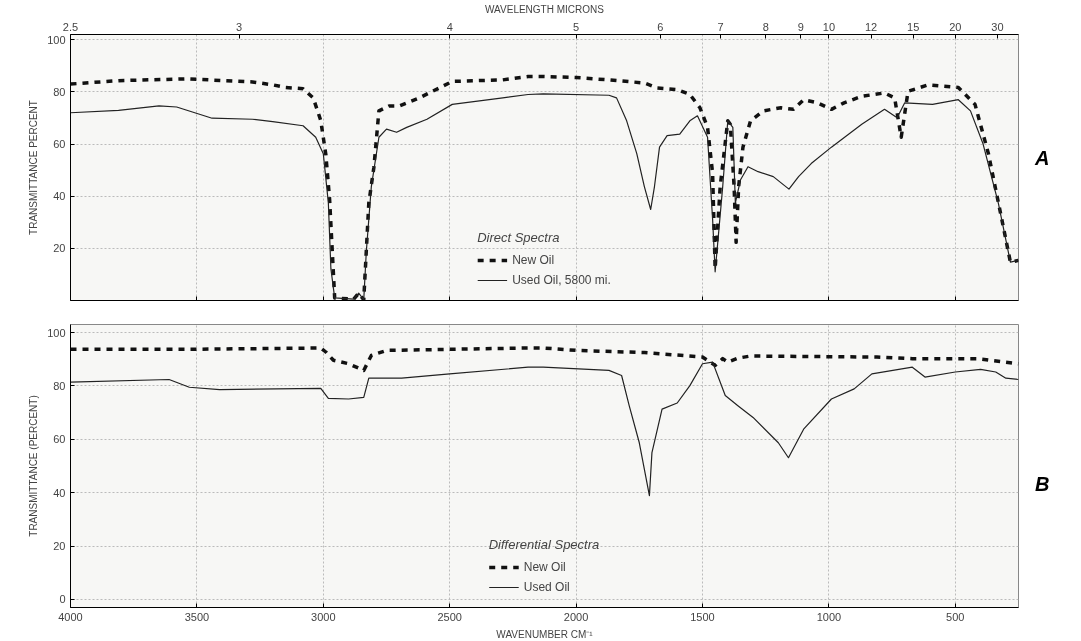 This screenshot has height=641, width=1081. Describe the element at coordinates (829, 26) in the screenshot. I see `text: 10` at that location.